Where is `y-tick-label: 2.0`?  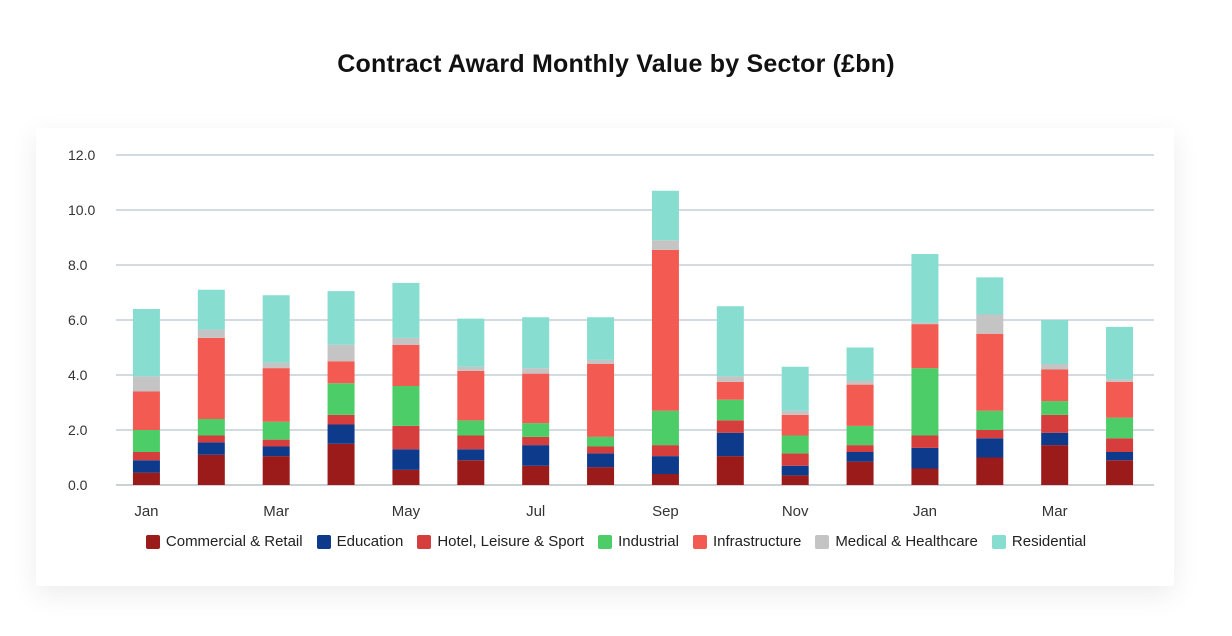 y-tick-label: 2.0 is located at coordinates (78, 430).